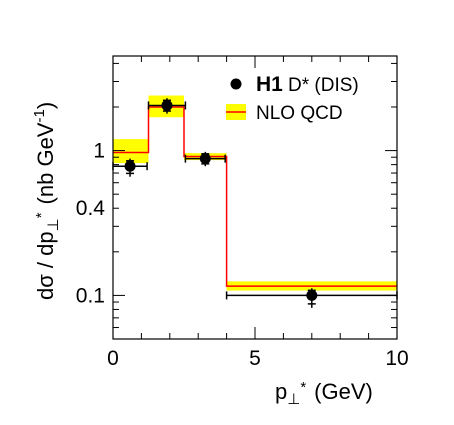 The width and height of the screenshot is (454, 425). I want to click on legend-data-bold: H1, so click(269, 84).